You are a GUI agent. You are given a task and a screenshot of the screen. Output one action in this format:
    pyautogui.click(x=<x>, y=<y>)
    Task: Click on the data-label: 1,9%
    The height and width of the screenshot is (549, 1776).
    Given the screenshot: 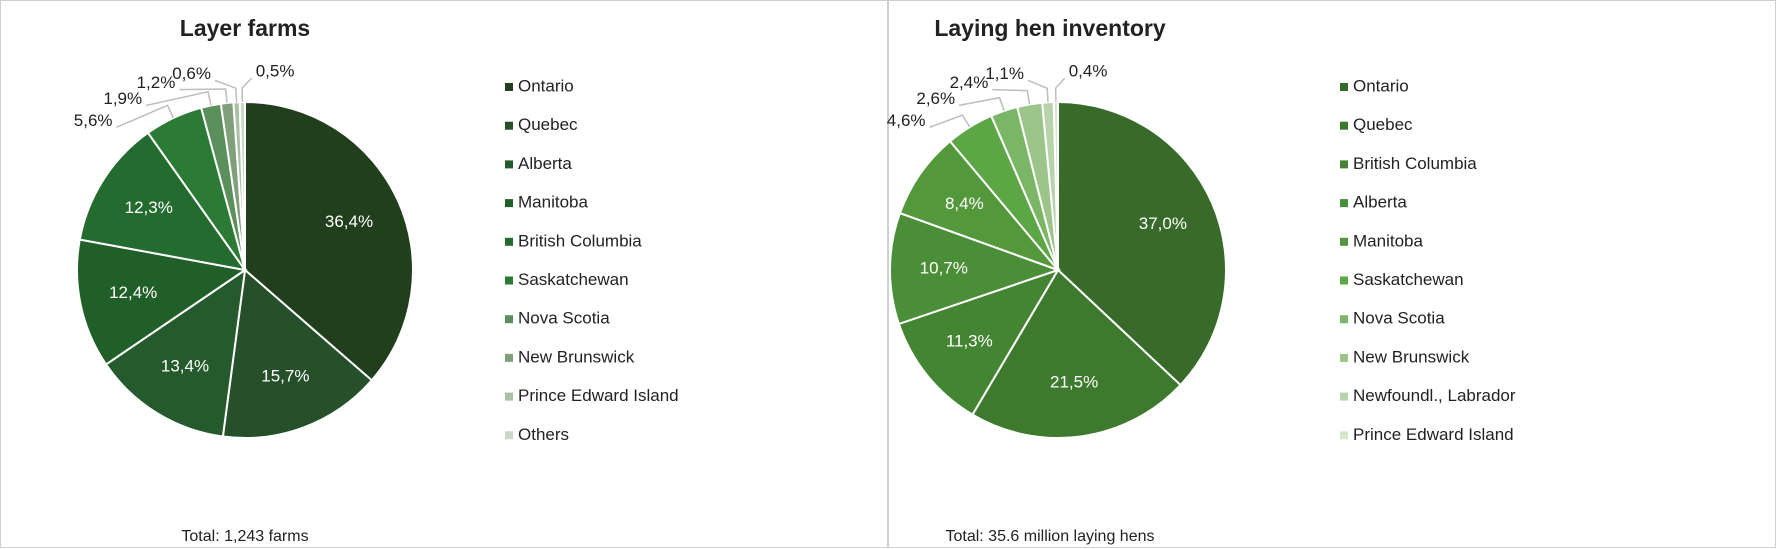 What is the action you would take?
    pyautogui.click(x=122, y=98)
    